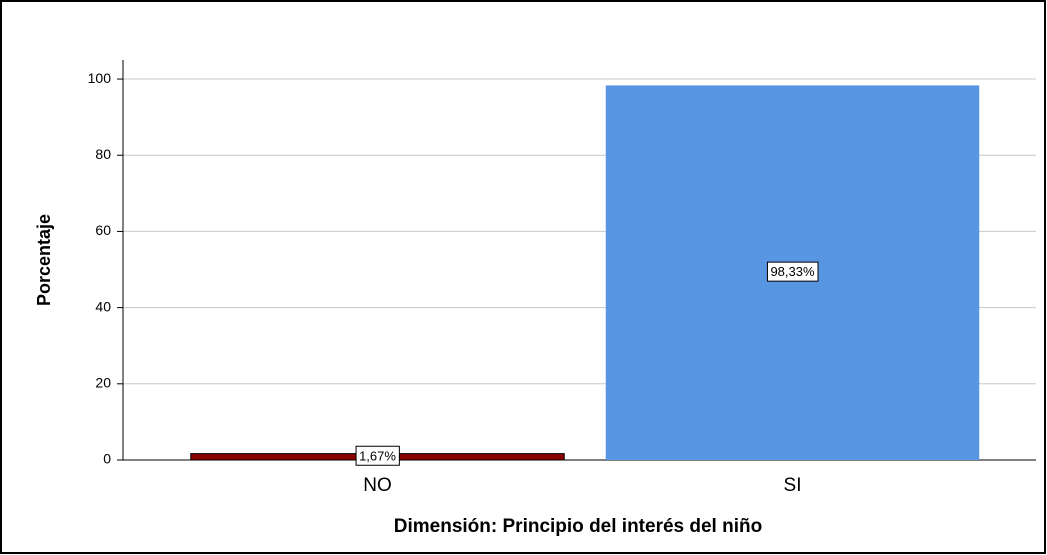 The width and height of the screenshot is (1047, 555). I want to click on x-tick-label: NO, so click(377, 485).